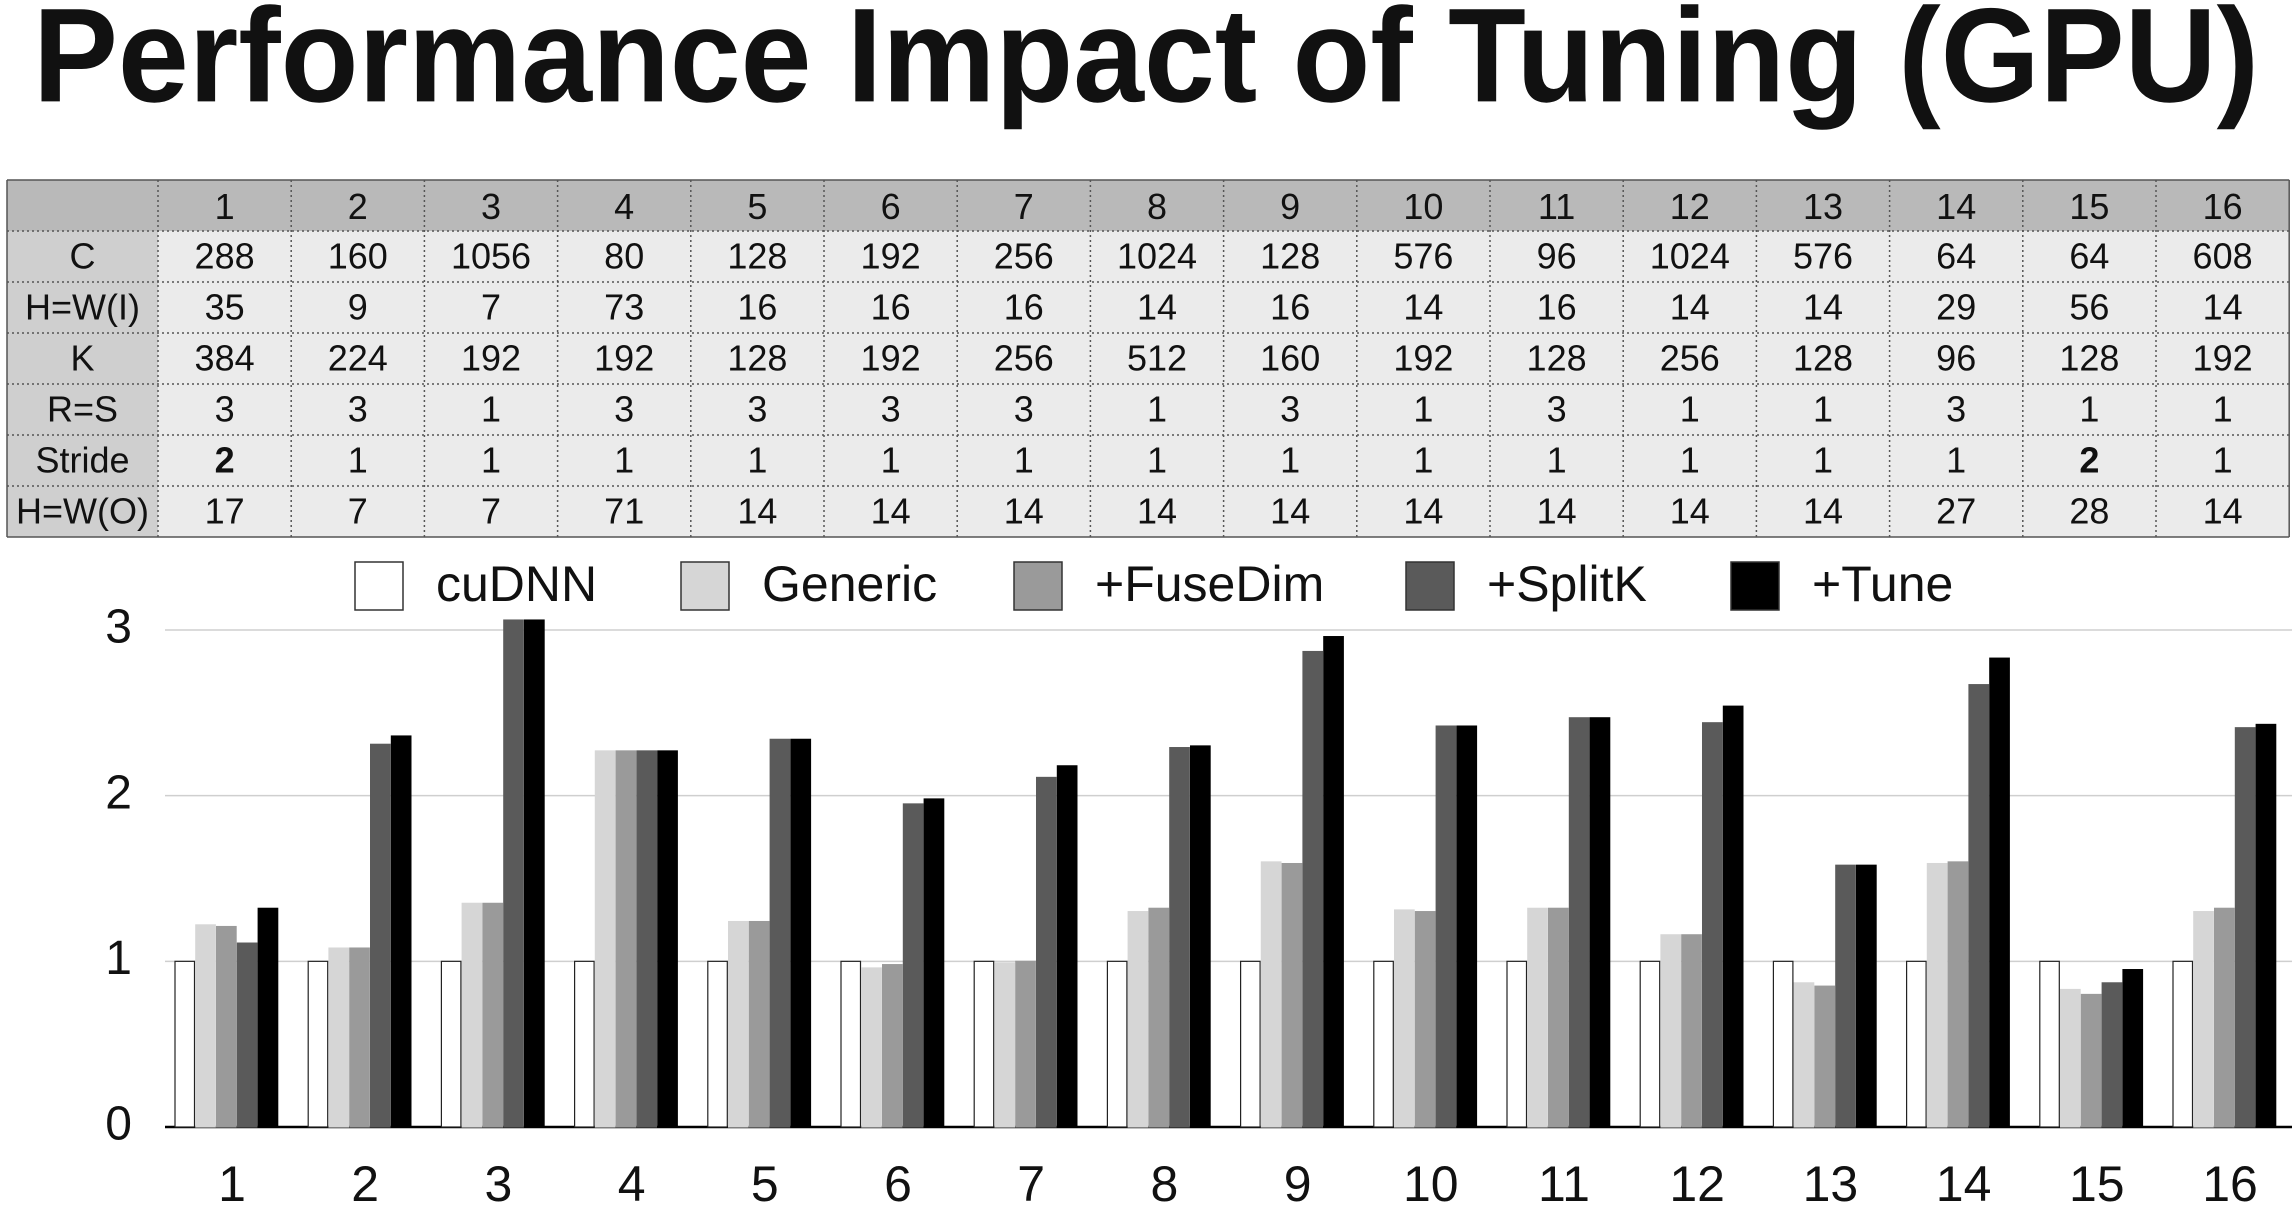 Image resolution: width=2292 pixels, height=1214 pixels. What do you see at coordinates (225, 206) in the screenshot?
I see `column-header: 1` at bounding box center [225, 206].